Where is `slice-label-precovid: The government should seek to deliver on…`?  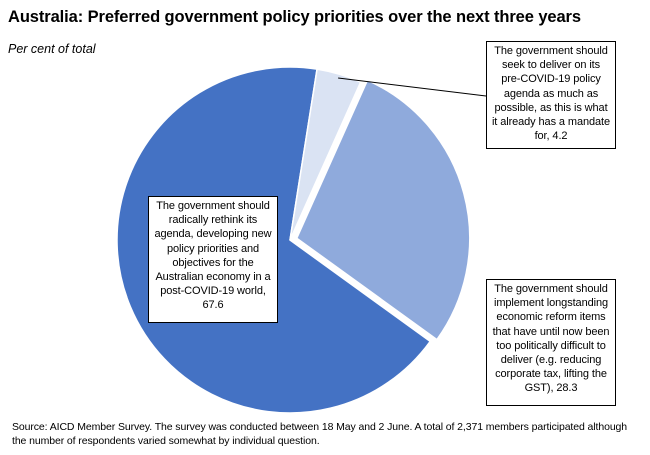 slice-label-precovid: The government should seek to deliver on… is located at coordinates (551, 95).